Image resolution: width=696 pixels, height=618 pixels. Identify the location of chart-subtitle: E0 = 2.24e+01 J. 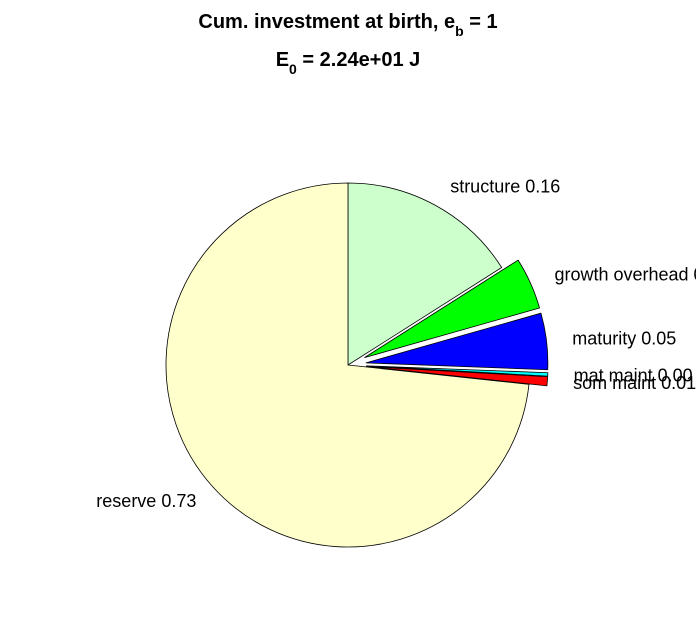
(348, 63).